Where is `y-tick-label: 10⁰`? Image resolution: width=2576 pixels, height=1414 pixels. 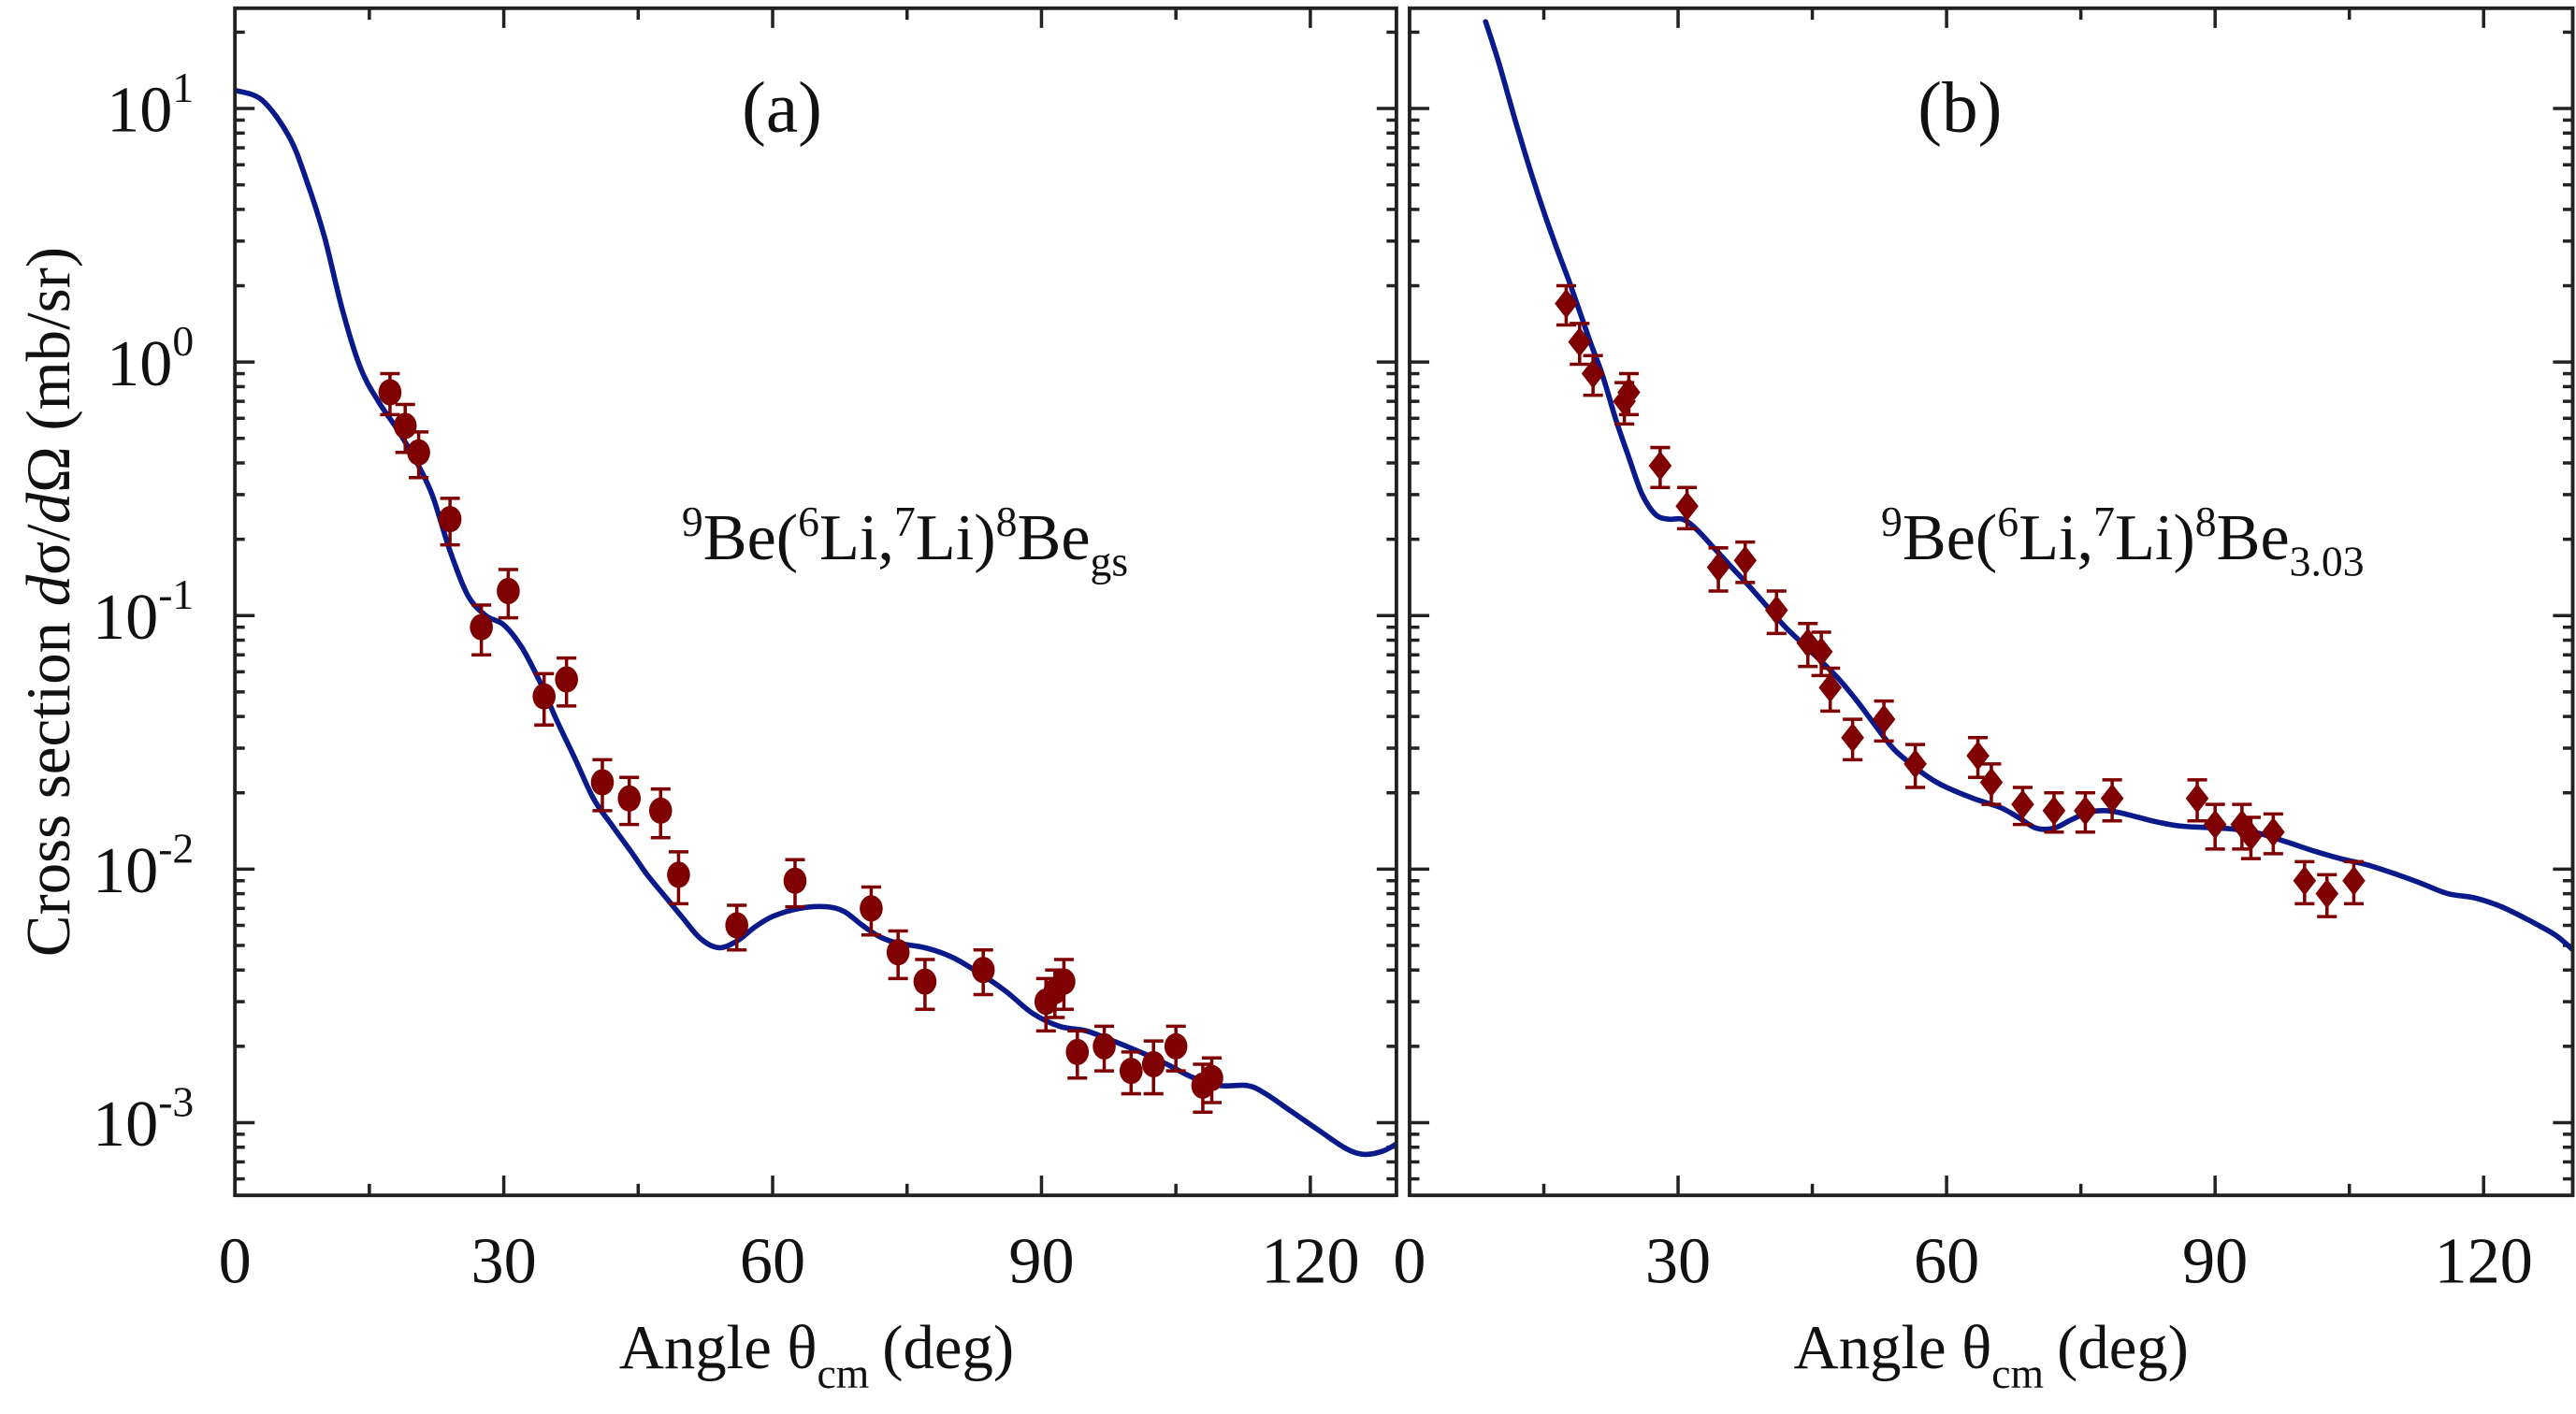 y-tick-label: 10⁰ is located at coordinates (150, 359).